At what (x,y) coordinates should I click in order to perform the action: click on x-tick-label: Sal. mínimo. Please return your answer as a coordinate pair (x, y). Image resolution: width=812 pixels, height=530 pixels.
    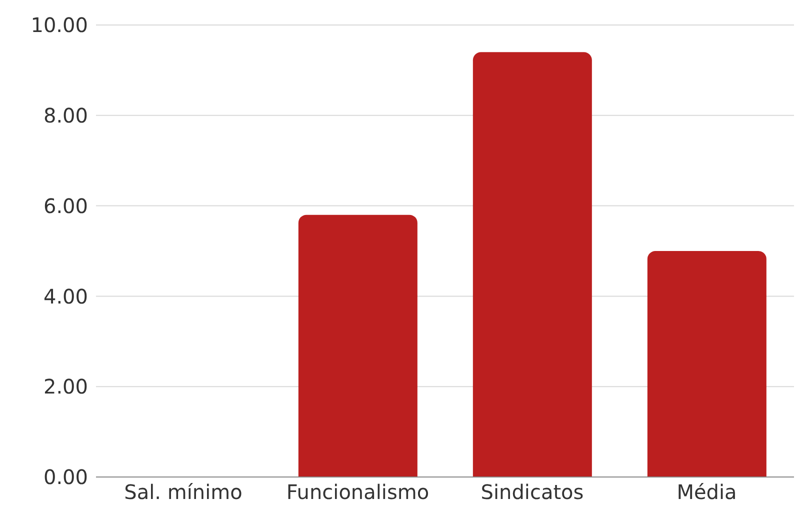
    Looking at the image, I should click on (183, 492).